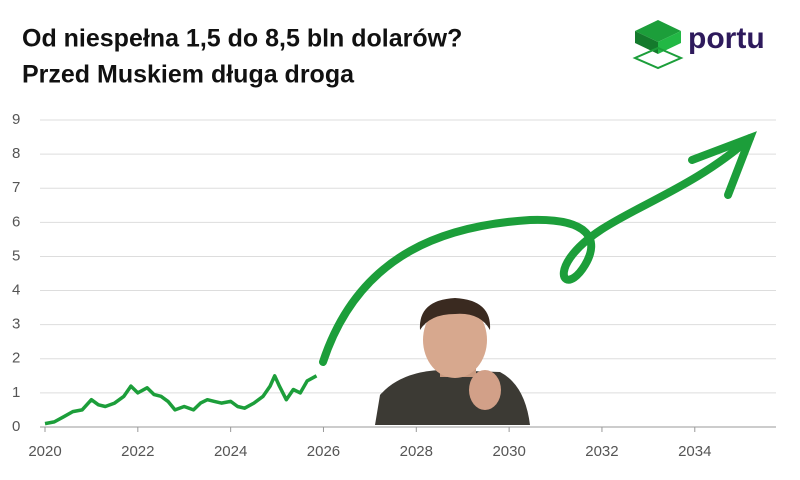 This screenshot has height=480, width=800. I want to click on y-tick-label: 0, so click(16, 426).